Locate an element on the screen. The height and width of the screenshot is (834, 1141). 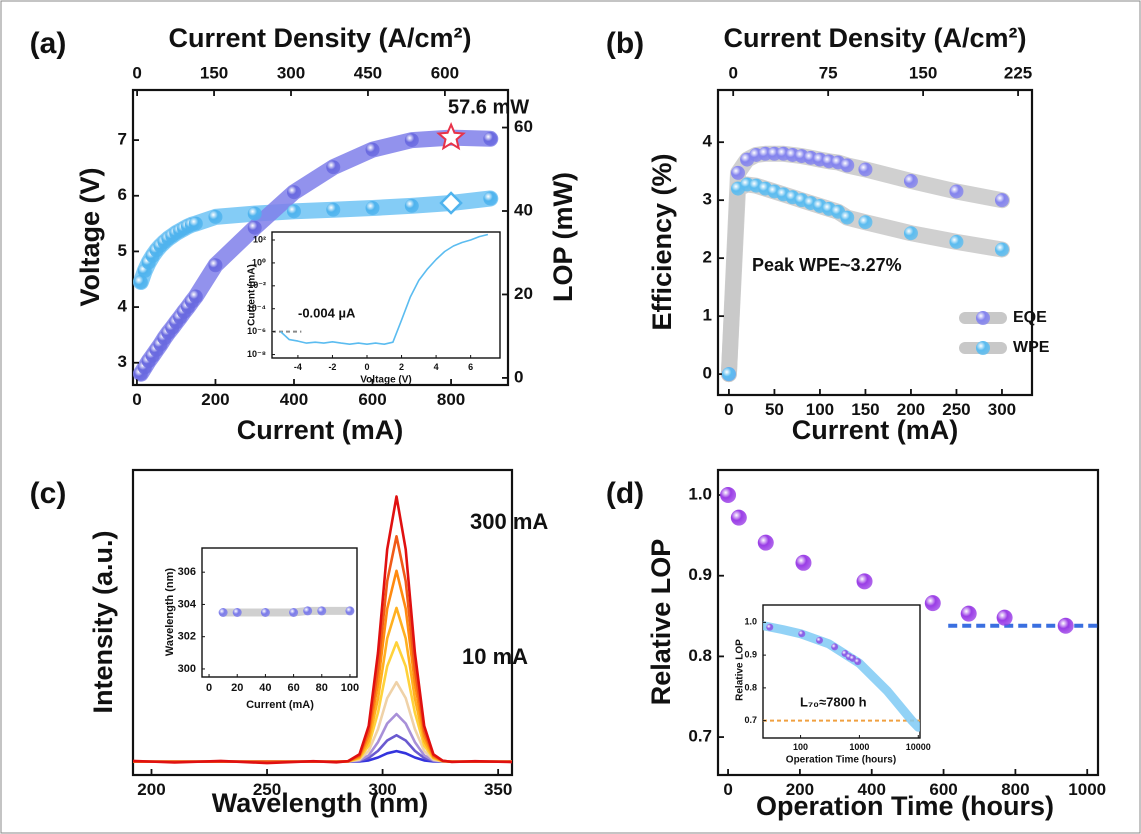
x2-axis-title: Current Density (A/cm²) is located at coordinates (874, 38).